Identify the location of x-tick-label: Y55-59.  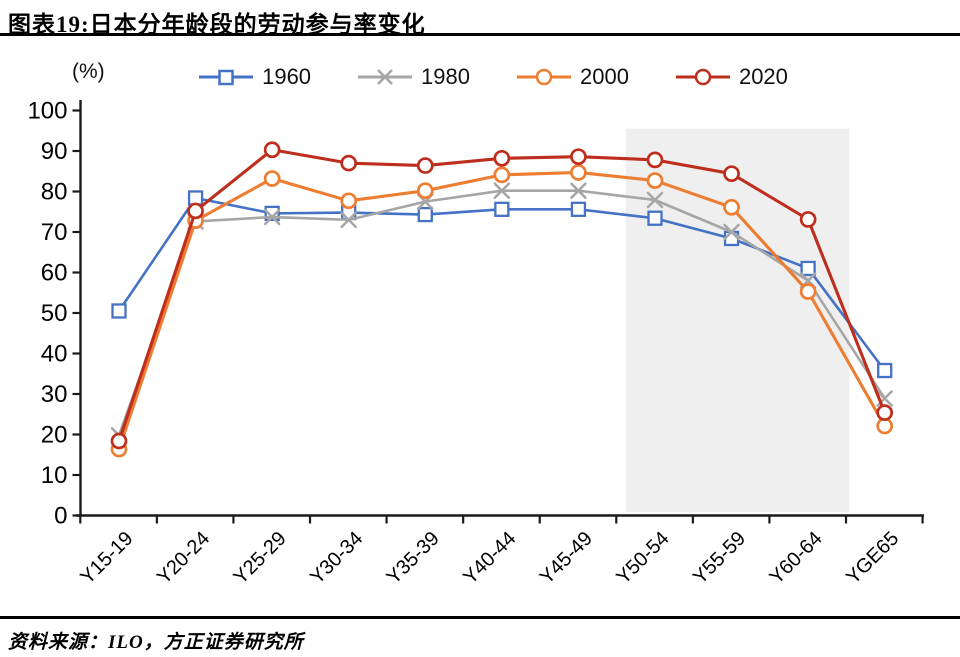
(719, 557).